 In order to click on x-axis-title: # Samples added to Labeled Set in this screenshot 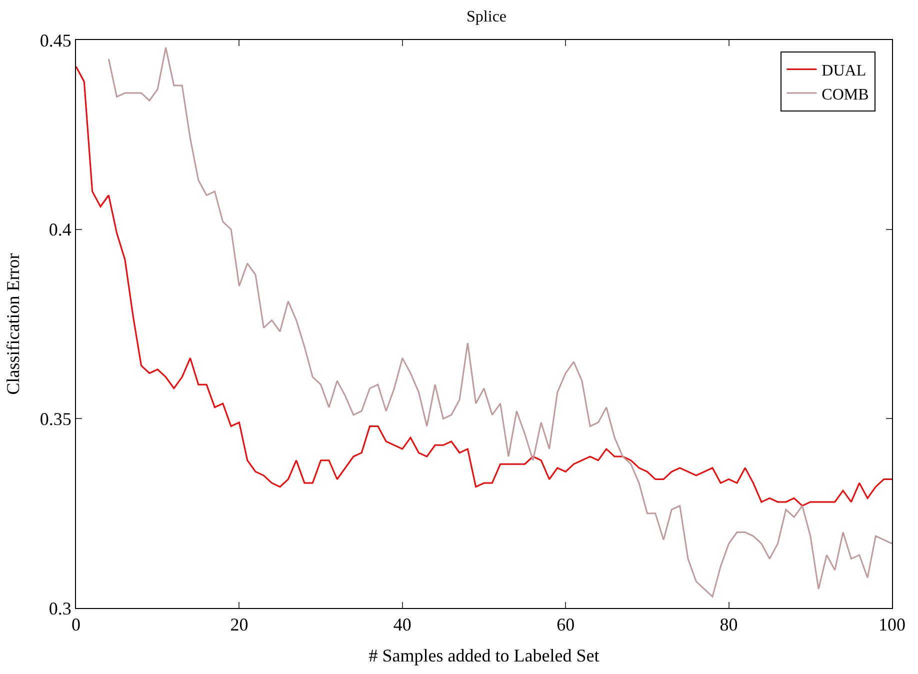, I will do `click(484, 656)`.